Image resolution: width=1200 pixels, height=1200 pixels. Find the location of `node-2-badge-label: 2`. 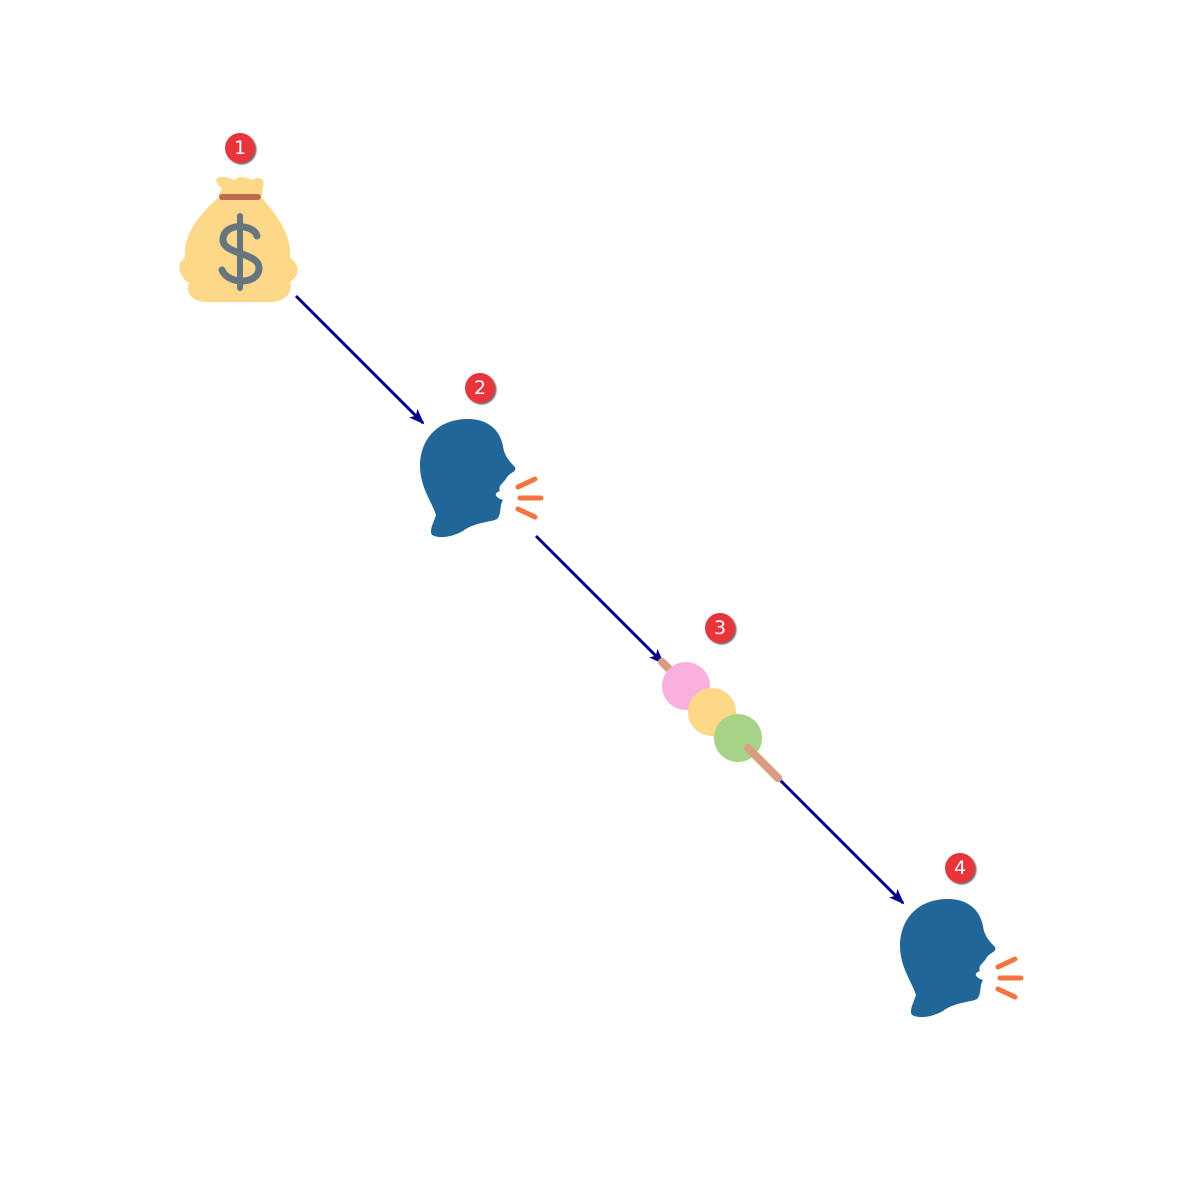

node-2-badge-label: 2 is located at coordinates (480, 388).